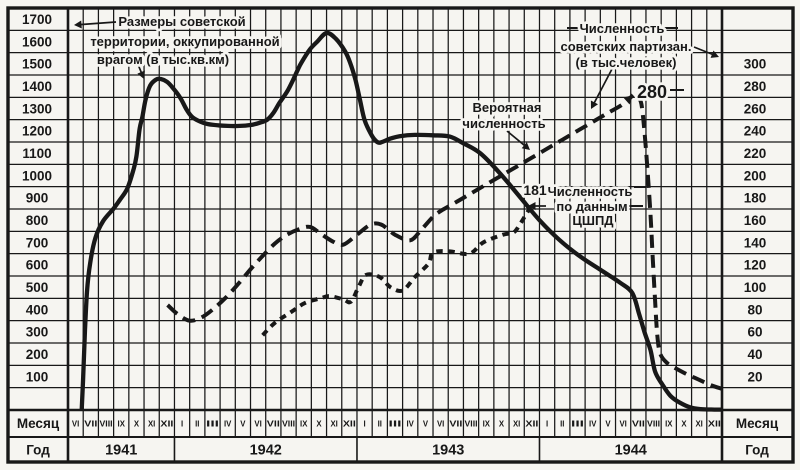 Image resolution: width=800 pixels, height=470 pixels. Describe the element at coordinates (757, 423) in the screenshot. I see `month-row-label-right: Месяц` at that location.